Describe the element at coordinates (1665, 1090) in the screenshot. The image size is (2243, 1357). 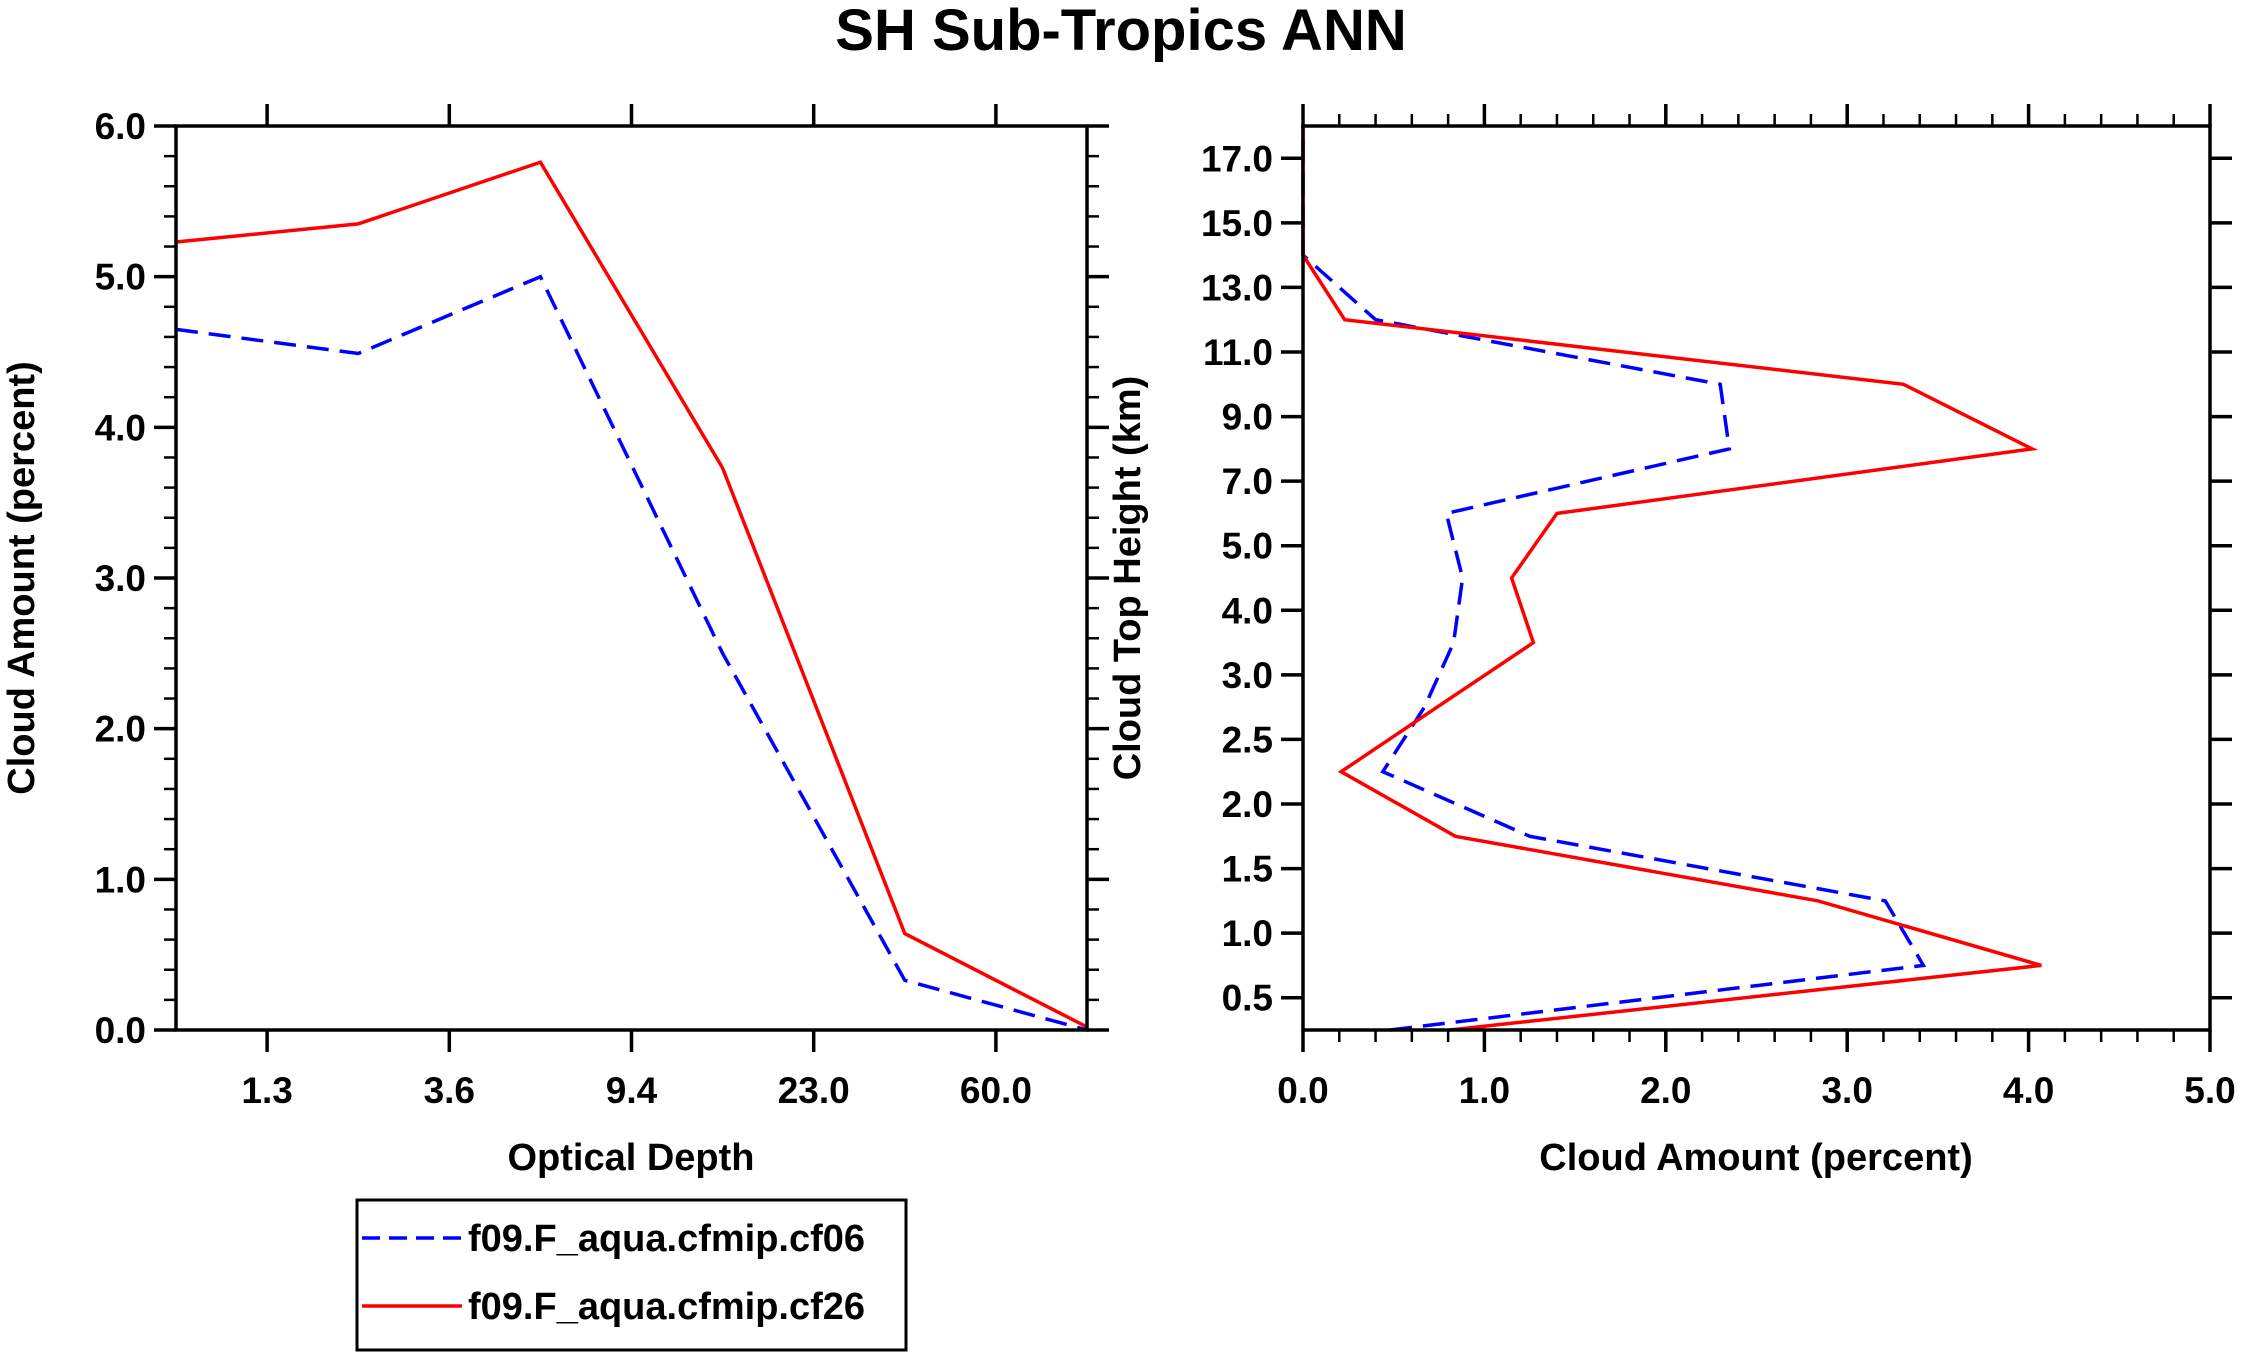
I see `x-tick-label: 2.0` at that location.